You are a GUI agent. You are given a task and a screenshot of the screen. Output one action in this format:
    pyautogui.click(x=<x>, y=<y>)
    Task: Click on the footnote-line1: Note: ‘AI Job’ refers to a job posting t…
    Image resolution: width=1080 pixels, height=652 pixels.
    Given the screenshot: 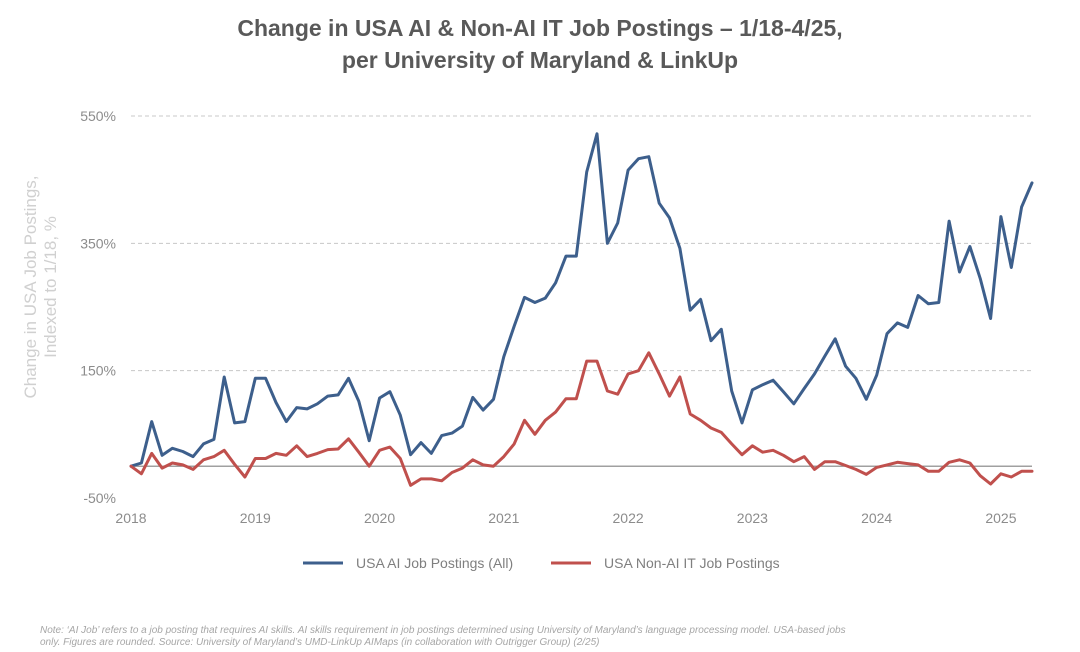 What is the action you would take?
    pyautogui.click(x=443, y=630)
    